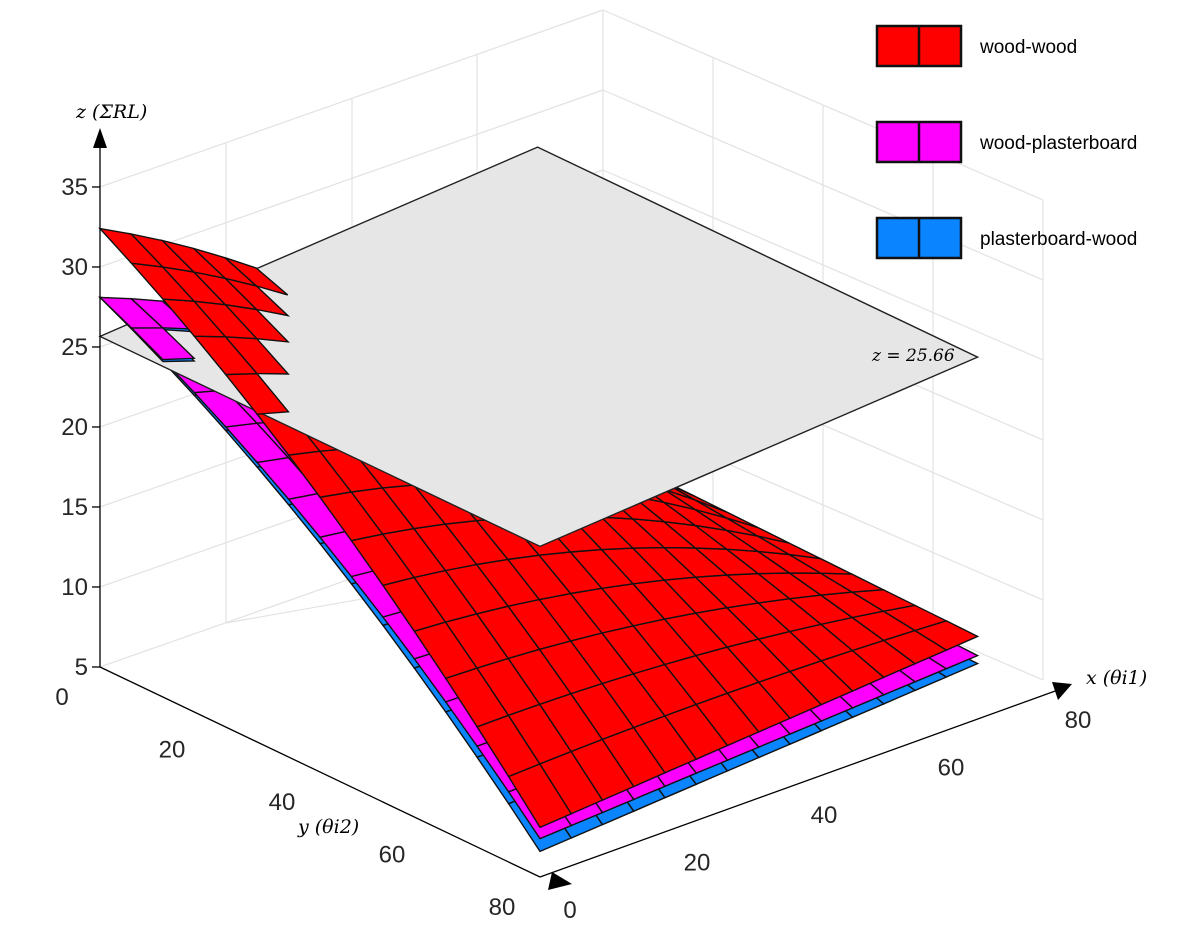 The width and height of the screenshot is (1196, 931). I want to click on x-tick-label: 20, so click(697, 863).